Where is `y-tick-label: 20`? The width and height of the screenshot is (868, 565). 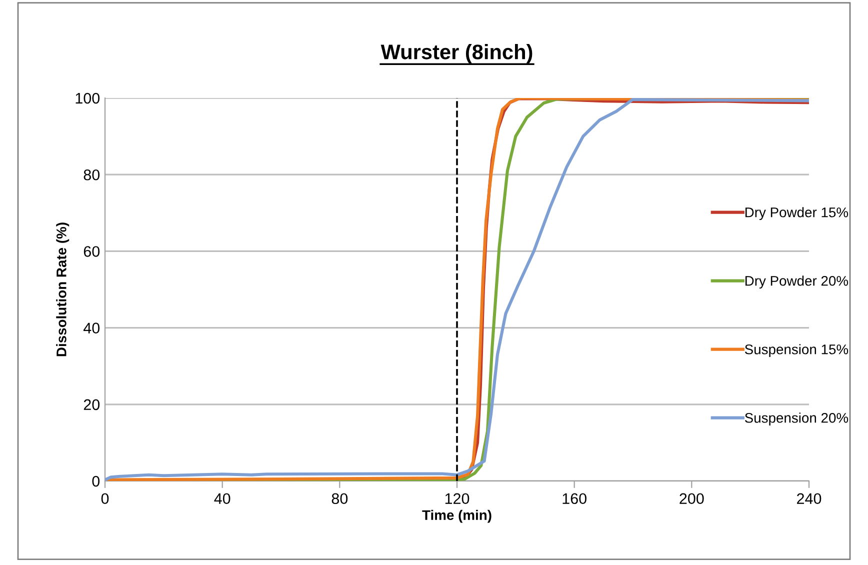 y-tick-label: 20 is located at coordinates (92, 404).